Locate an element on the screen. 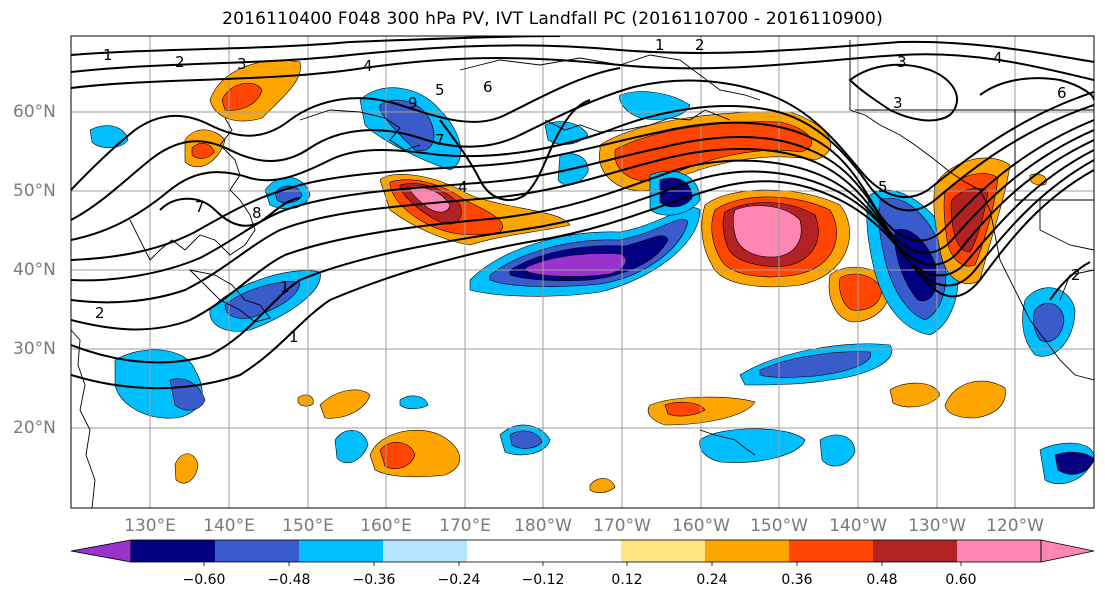  lon-label: 130°E is located at coordinates (150, 526).